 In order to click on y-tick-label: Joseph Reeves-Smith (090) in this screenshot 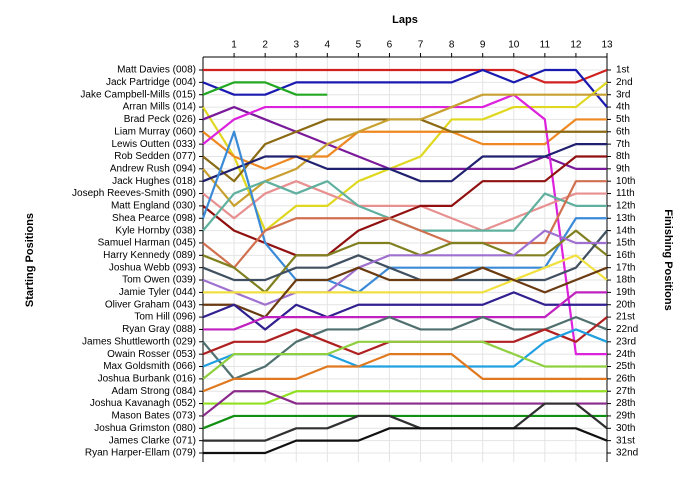, I will do `click(134, 193)`.